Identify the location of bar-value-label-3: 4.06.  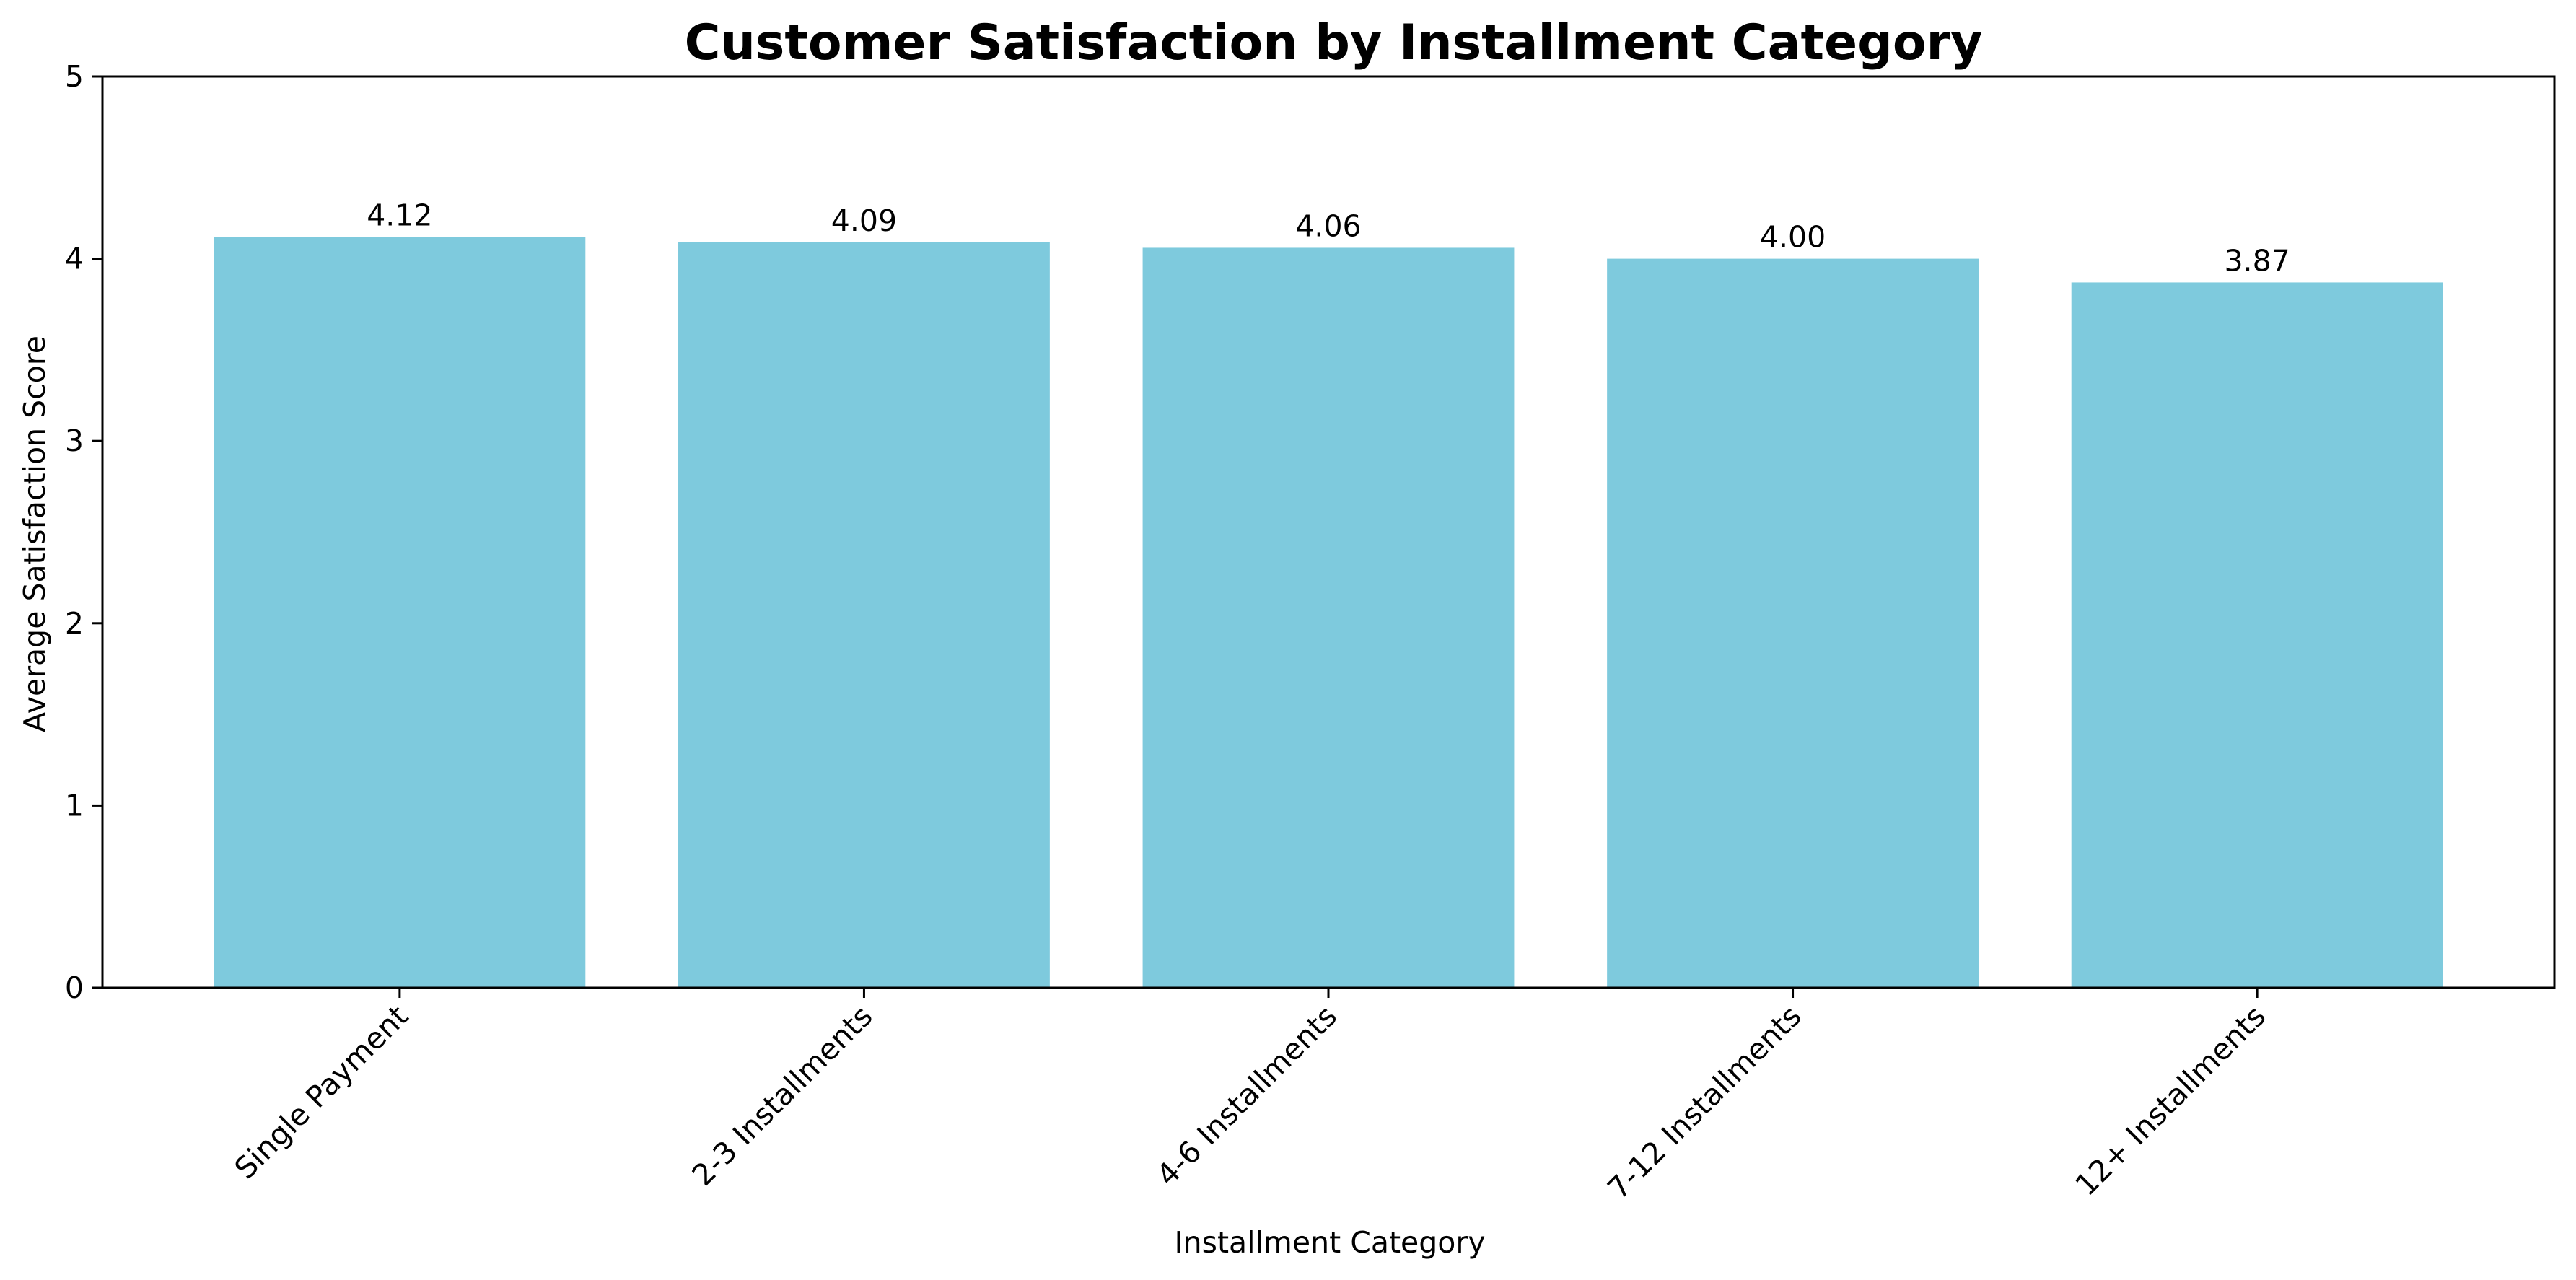
(1328, 226).